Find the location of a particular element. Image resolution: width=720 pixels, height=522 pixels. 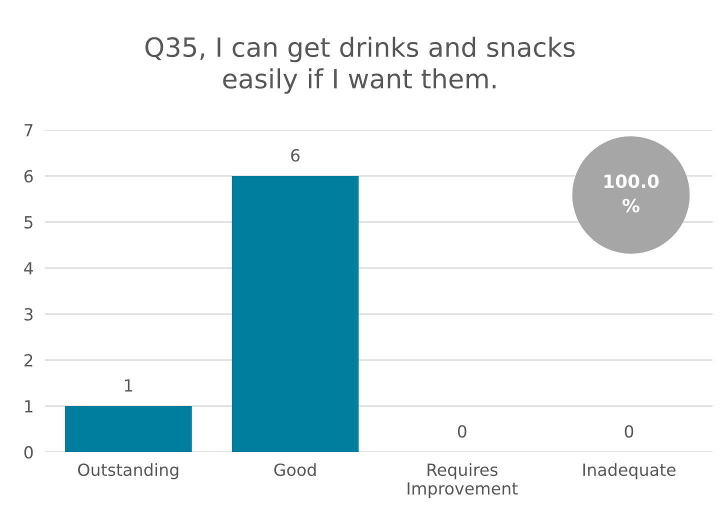

y-tick-label: 3 is located at coordinates (28, 314).